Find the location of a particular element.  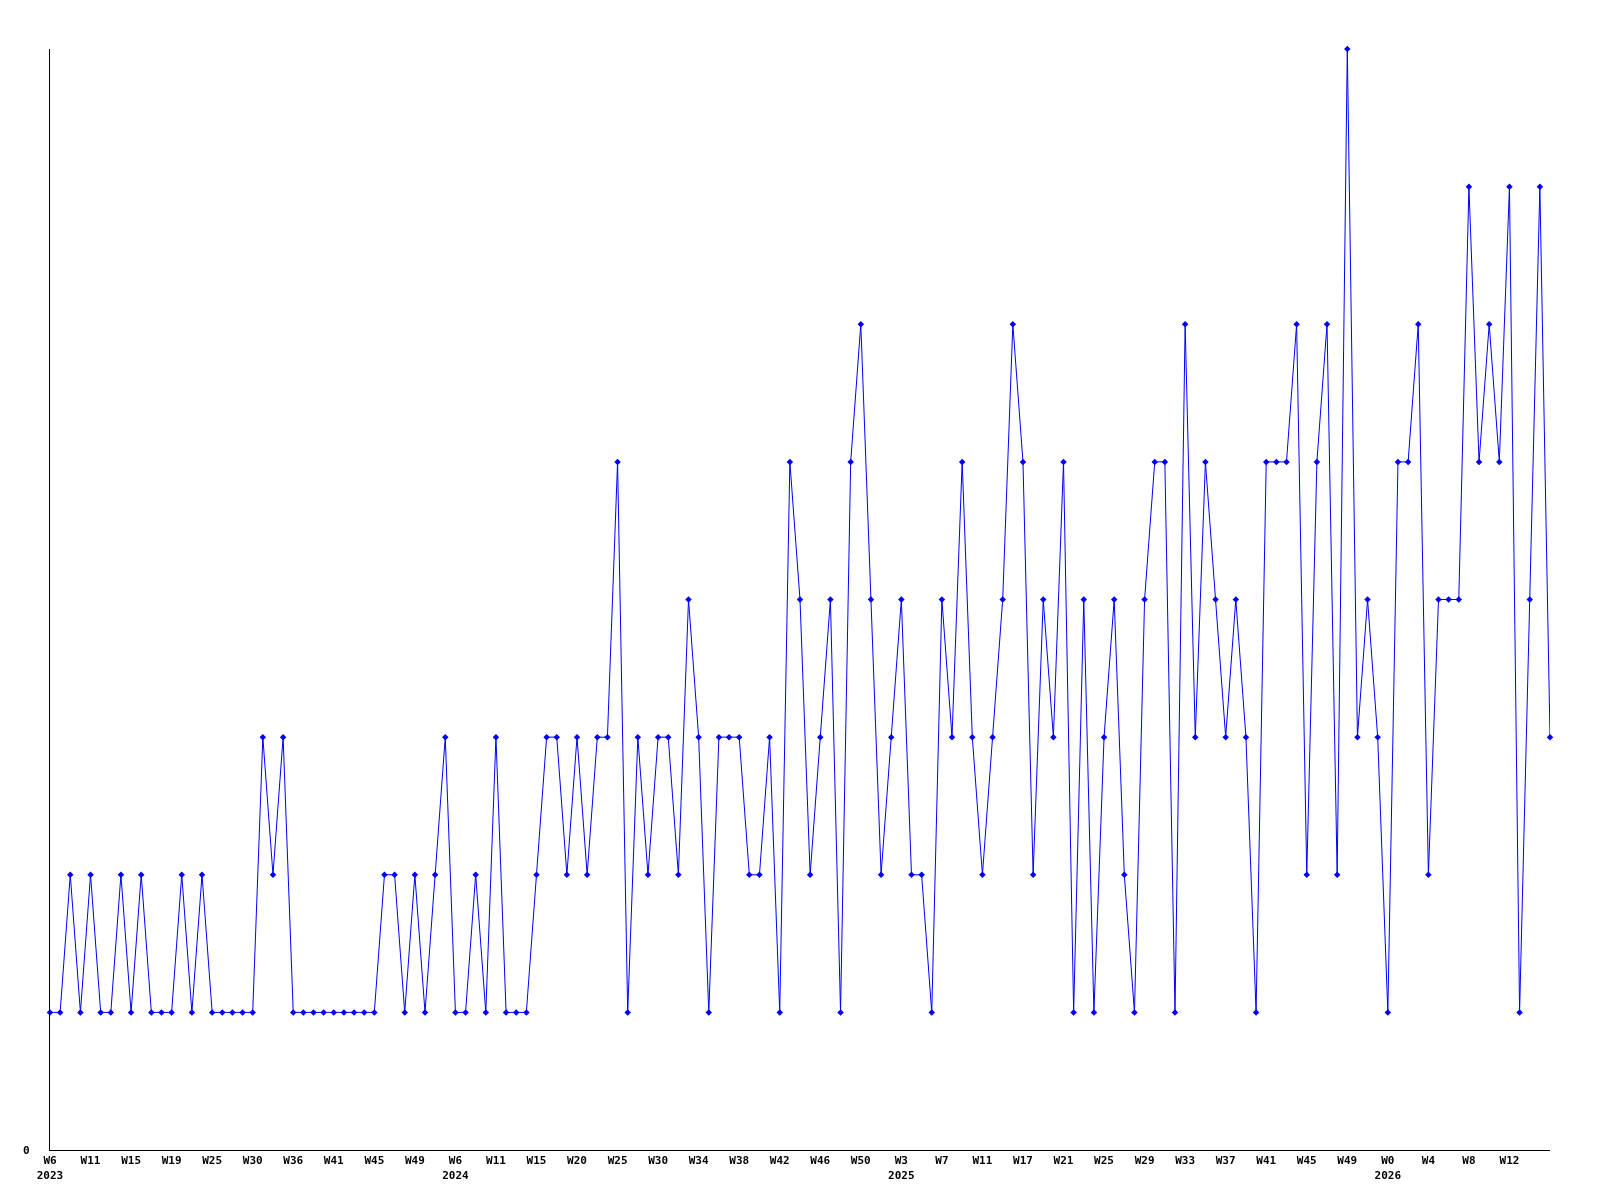

x-tick-label: W3 2025 is located at coordinates (901, 1168).